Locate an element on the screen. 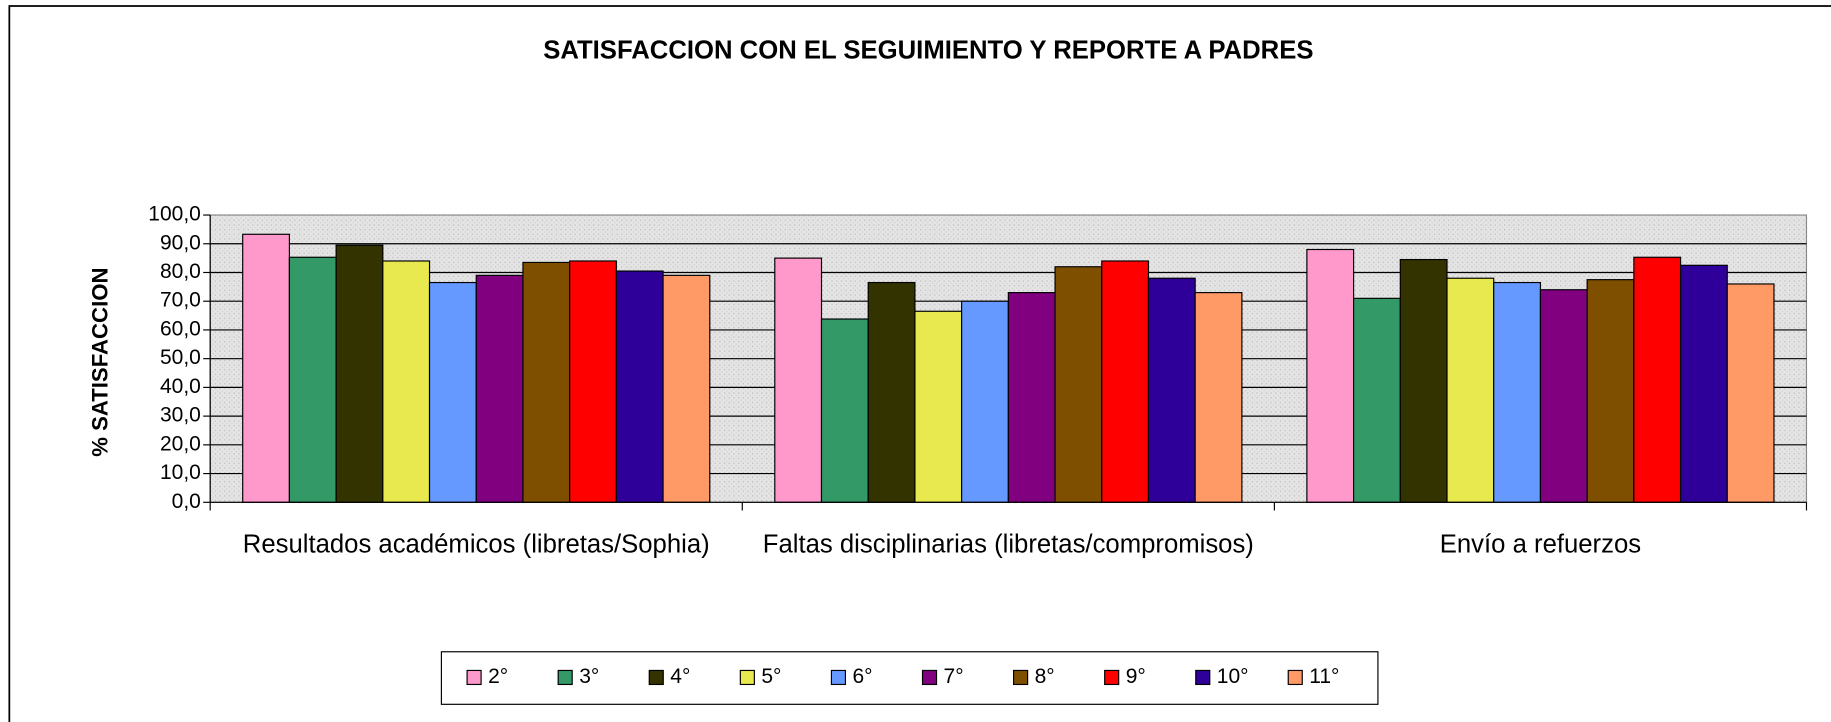 The height and width of the screenshot is (722, 1831). legend-label: 4° is located at coordinates (680, 676).